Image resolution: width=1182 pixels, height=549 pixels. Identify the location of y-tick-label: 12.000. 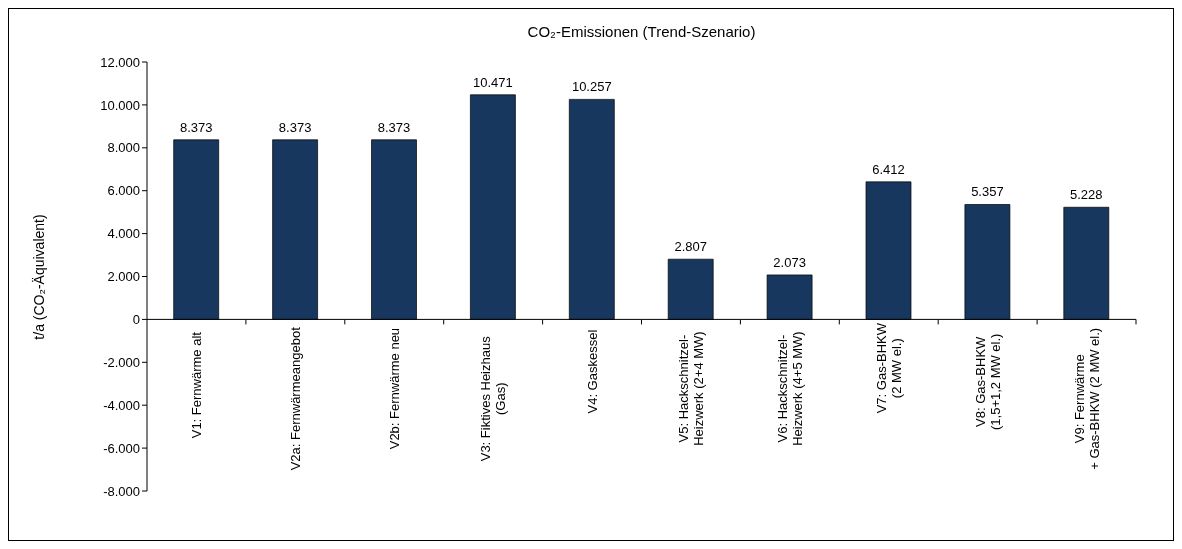
(120, 62).